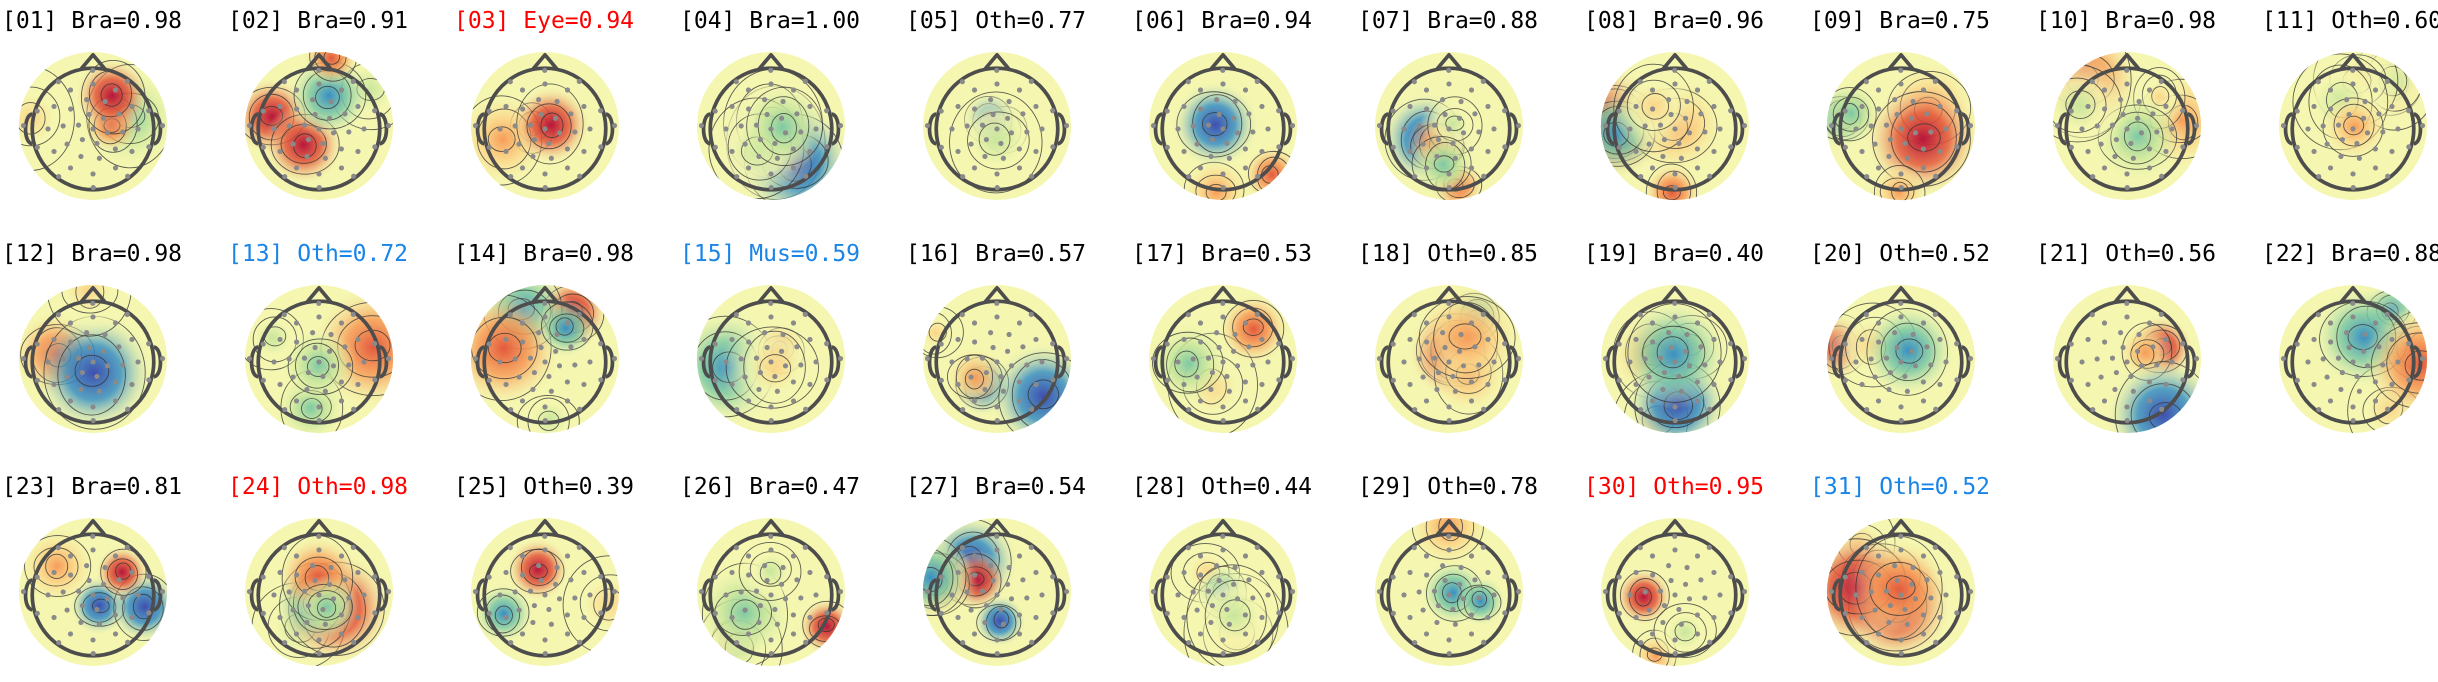 The width and height of the screenshot is (2438, 682). What do you see at coordinates (1674, 487) in the screenshot?
I see `component-label: [30] Oth=0.95` at bounding box center [1674, 487].